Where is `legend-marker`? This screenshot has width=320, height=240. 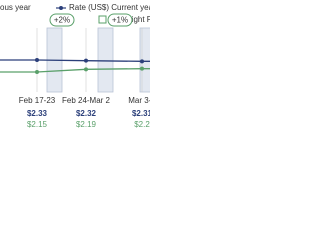 legend-marker is located at coordinates (61, 8).